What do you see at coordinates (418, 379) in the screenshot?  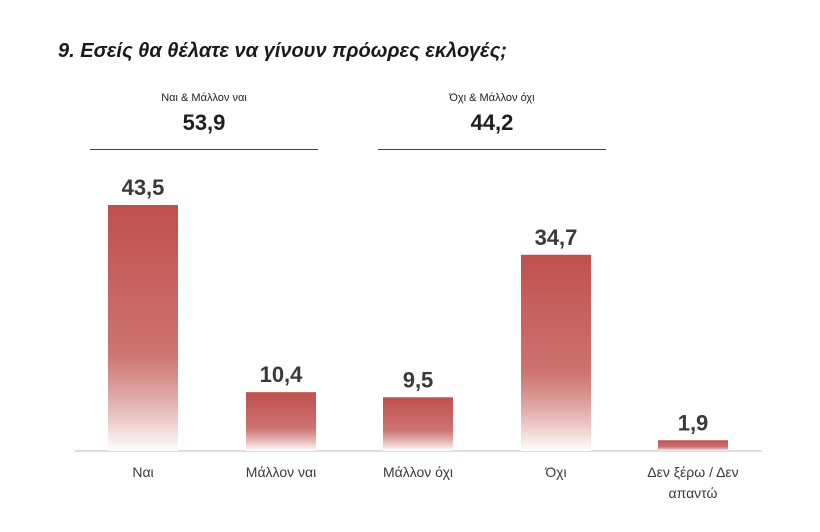 I see `data-label-3: 9,5` at bounding box center [418, 379].